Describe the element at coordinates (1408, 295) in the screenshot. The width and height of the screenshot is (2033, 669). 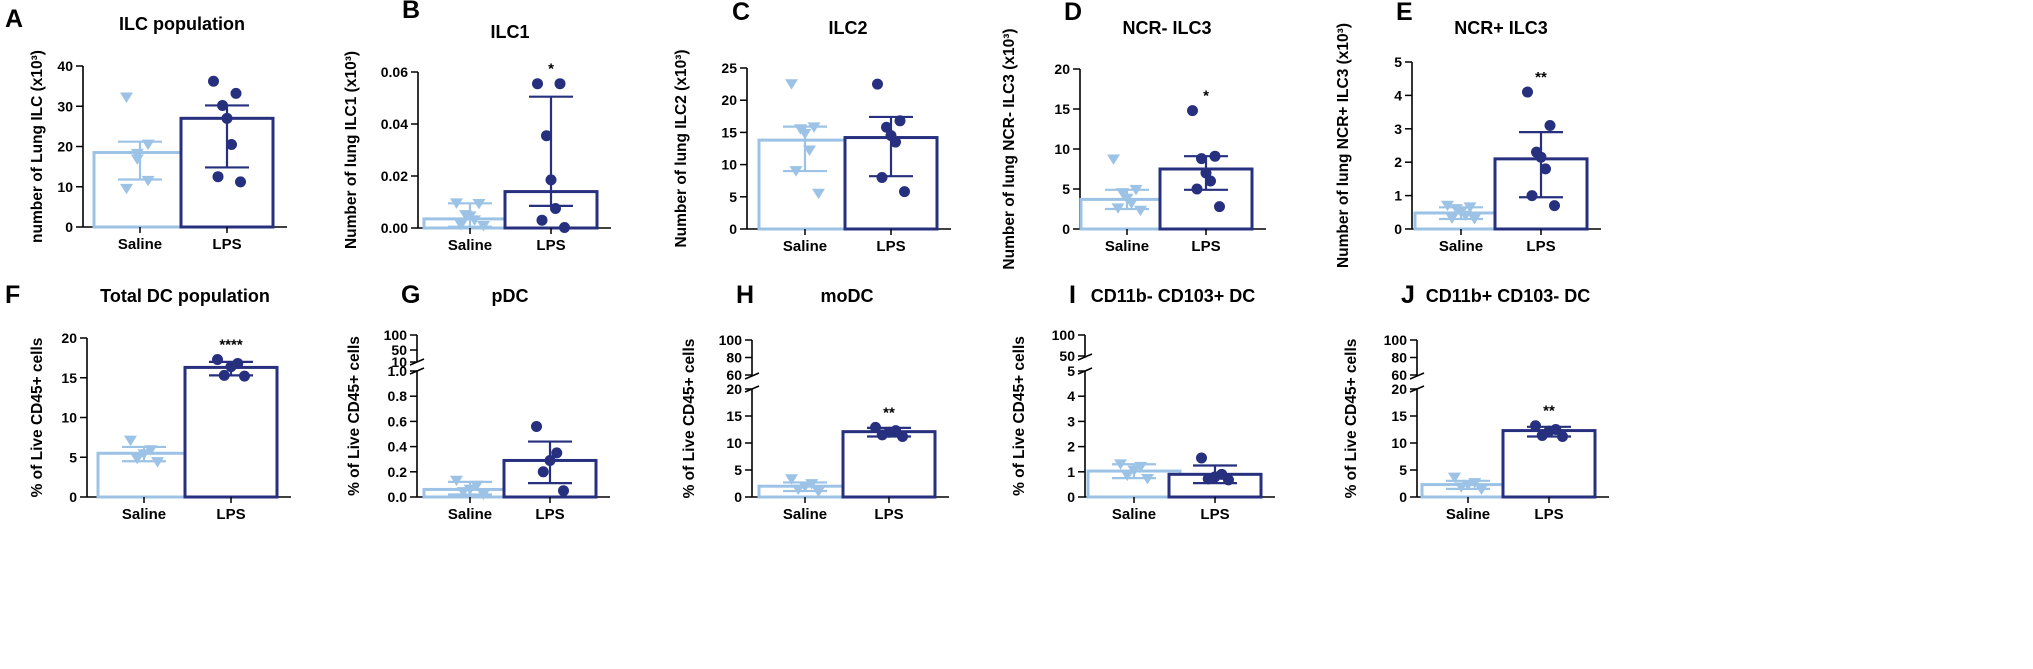
I see `panel-letter: J` at that location.